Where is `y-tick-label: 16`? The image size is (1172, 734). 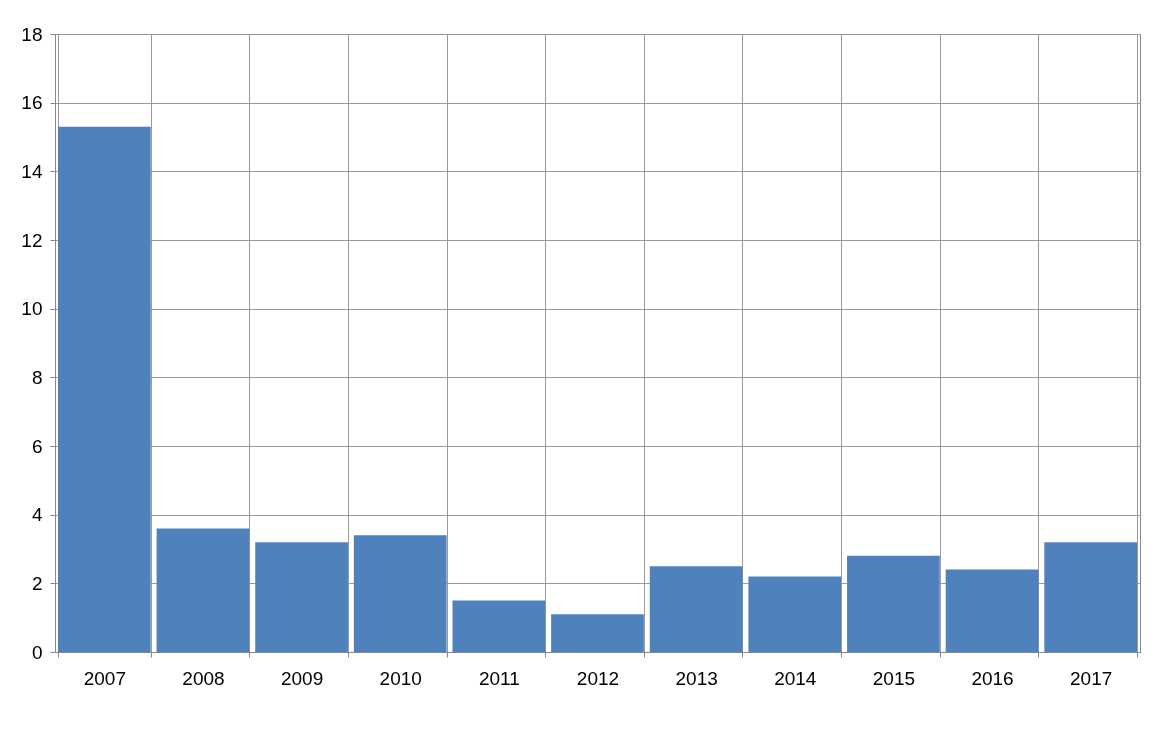
y-tick-label: 16 is located at coordinates (32, 103).